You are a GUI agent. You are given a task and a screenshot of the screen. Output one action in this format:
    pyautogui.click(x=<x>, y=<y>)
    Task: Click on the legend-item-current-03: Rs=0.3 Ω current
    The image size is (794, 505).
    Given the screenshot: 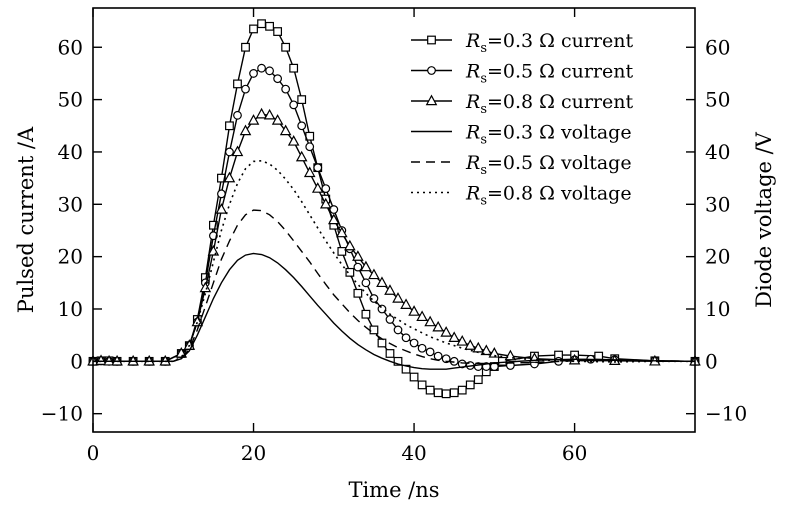 What is the action you would take?
    pyautogui.click(x=522, y=43)
    